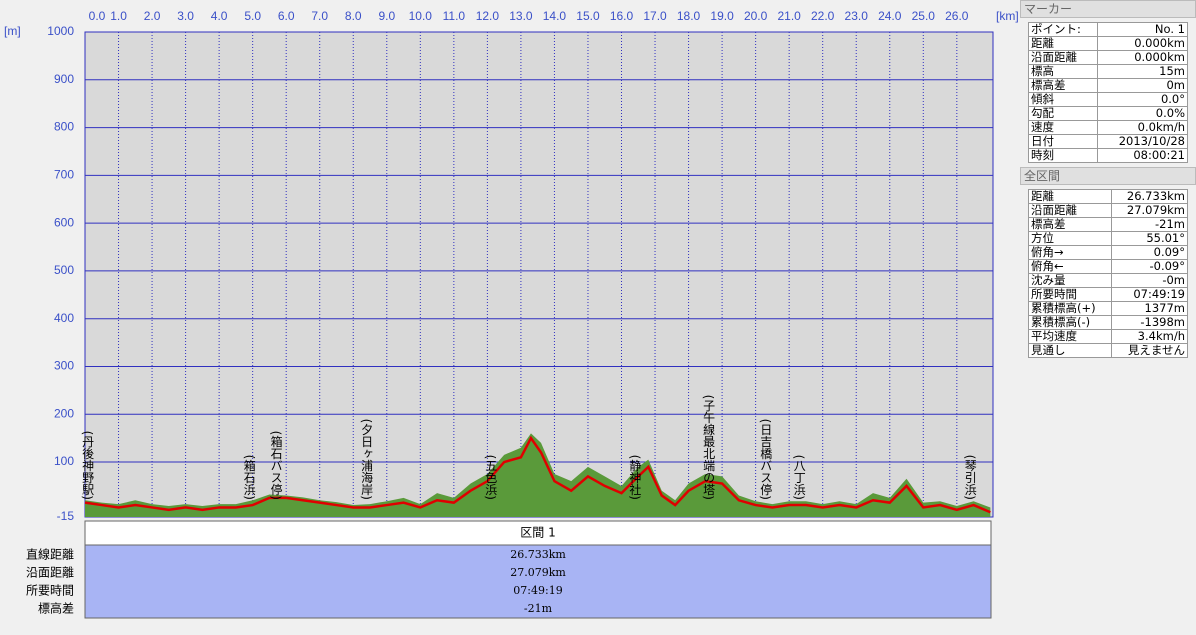 This screenshot has height=635, width=1196. I want to click on x-tick-label: 22.0, so click(823, 16).